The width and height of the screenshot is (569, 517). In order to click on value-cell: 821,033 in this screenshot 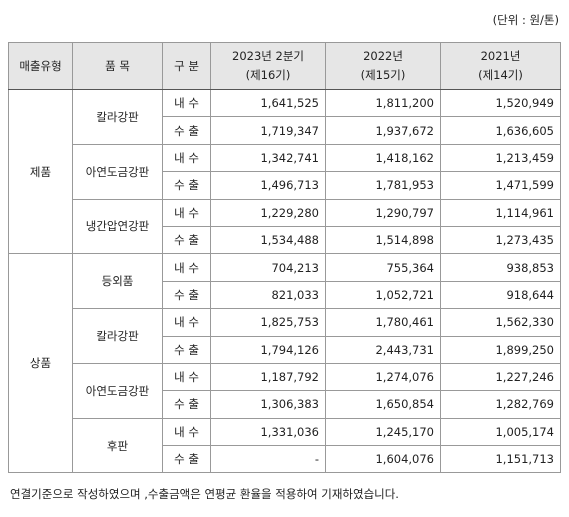, I will do `click(268, 295)`.